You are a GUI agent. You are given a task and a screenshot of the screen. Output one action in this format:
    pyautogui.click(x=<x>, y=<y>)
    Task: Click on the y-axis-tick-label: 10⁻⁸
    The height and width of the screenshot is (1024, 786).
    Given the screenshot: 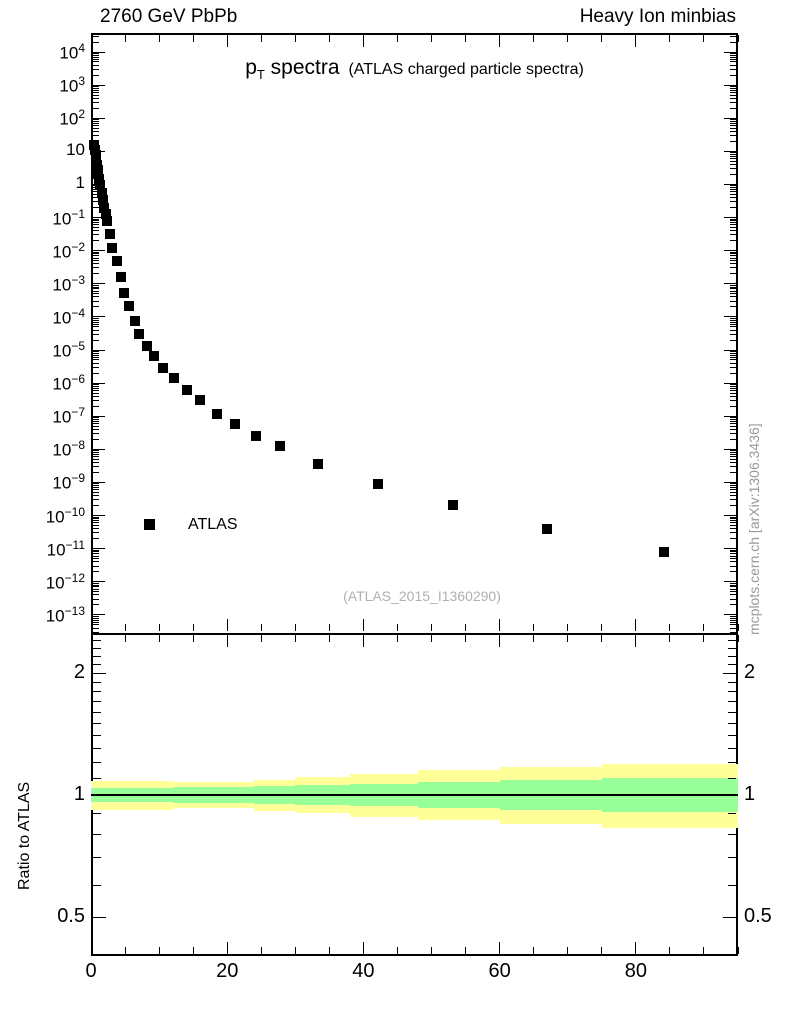 What is the action you would take?
    pyautogui.click(x=68, y=449)
    